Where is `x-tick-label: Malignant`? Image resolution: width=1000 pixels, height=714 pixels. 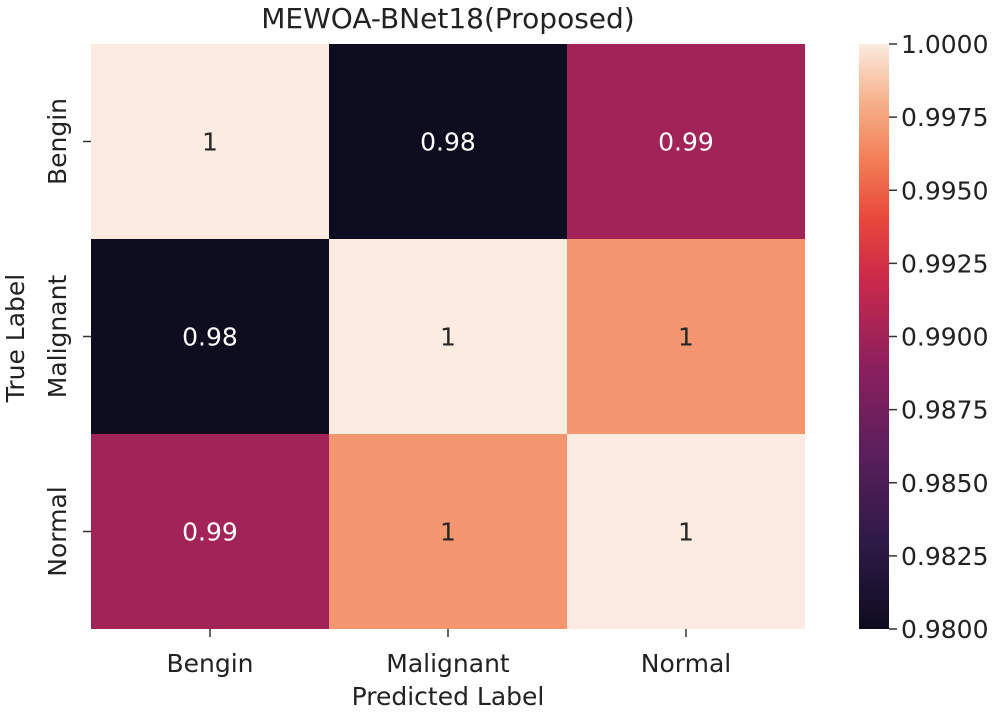 x-tick-label: Malignant is located at coordinates (448, 663).